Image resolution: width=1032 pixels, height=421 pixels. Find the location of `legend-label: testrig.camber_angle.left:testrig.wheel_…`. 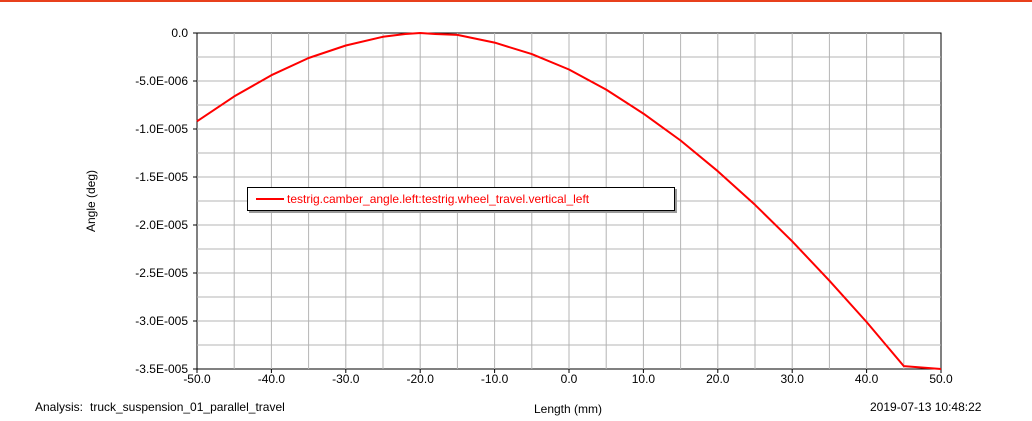

legend-label: testrig.camber_angle.left:testrig.wheel_… is located at coordinates (438, 199).